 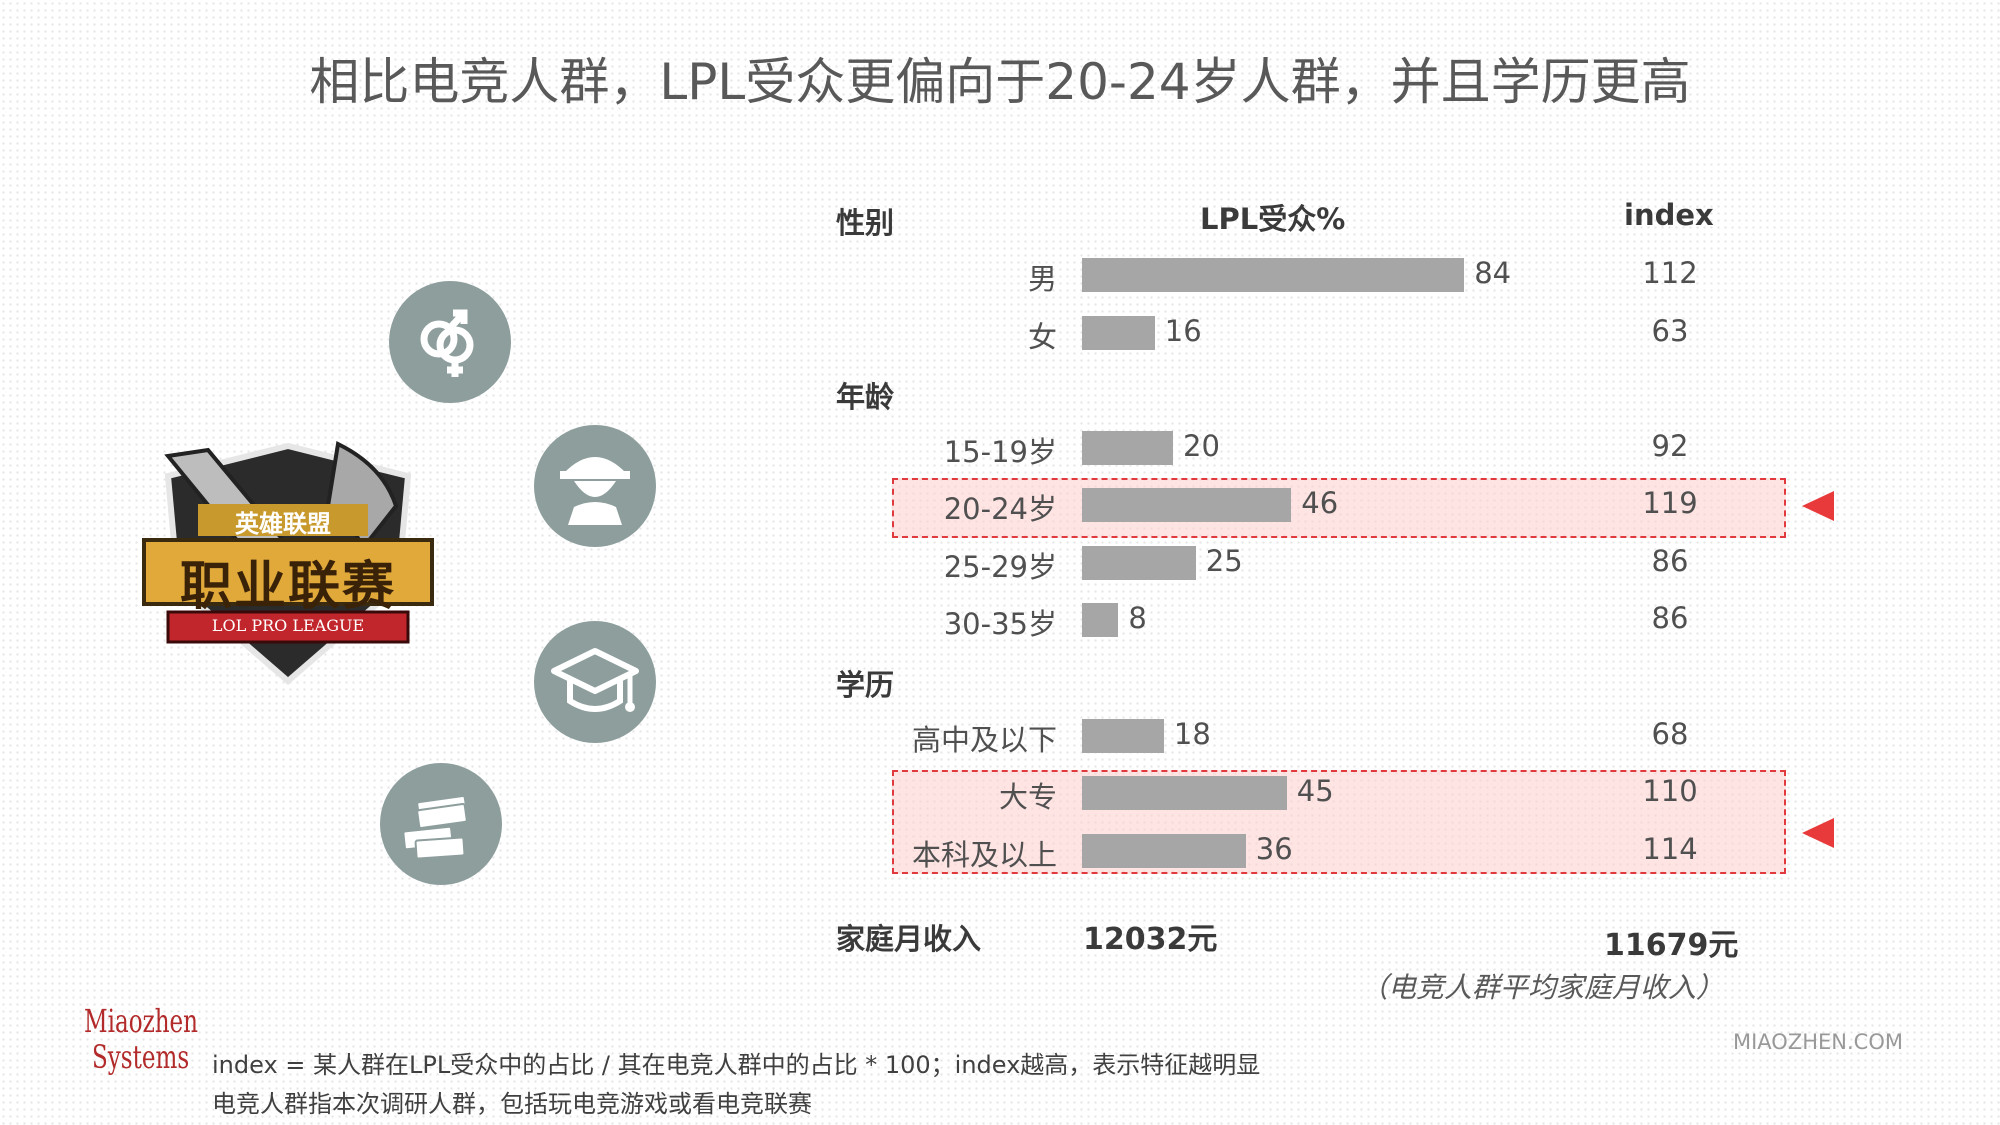 What do you see at coordinates (1670, 503) in the screenshot?
I see `index-value: 119` at bounding box center [1670, 503].